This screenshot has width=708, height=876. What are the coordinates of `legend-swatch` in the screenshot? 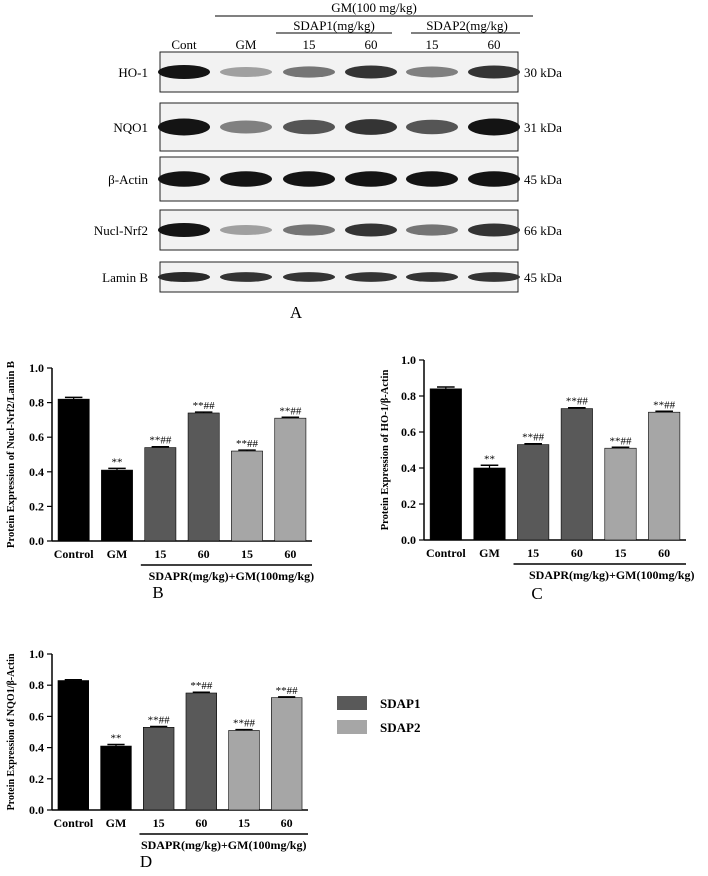 It's located at (352, 703).